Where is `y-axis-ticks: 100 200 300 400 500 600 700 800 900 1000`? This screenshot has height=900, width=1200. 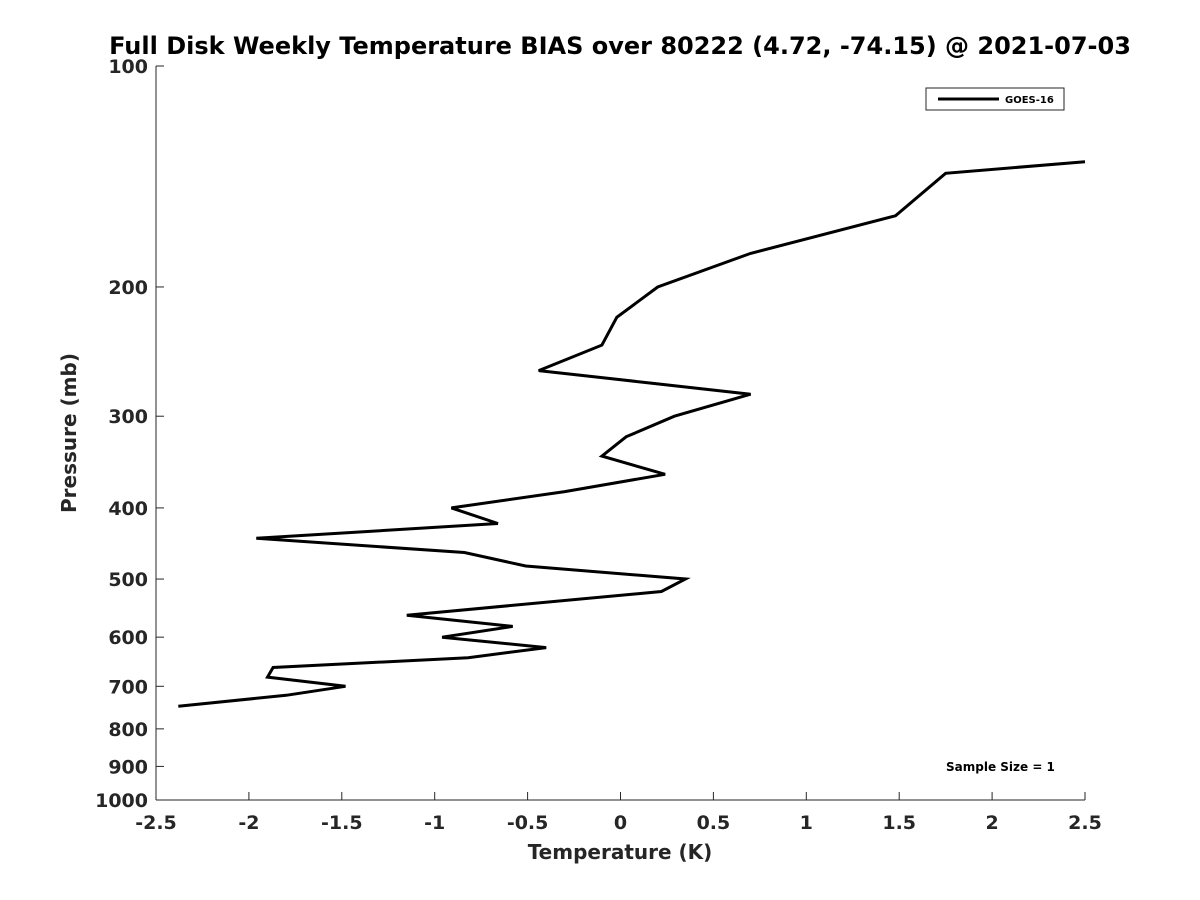 y-axis-ticks: 100 200 300 400 500 600 700 800 900 1000 is located at coordinates (129, 434).